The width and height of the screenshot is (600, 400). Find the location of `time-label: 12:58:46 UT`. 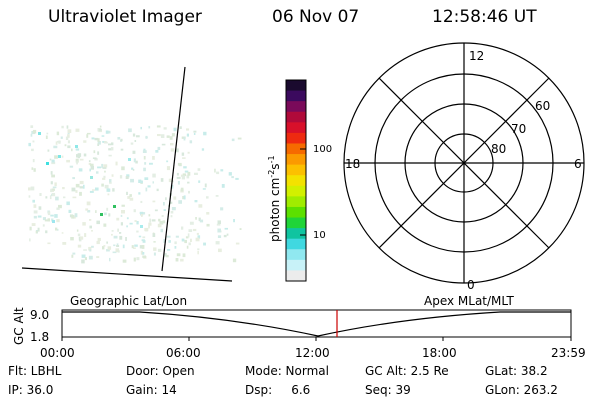

time-label: 12:58:46 UT is located at coordinates (484, 17).